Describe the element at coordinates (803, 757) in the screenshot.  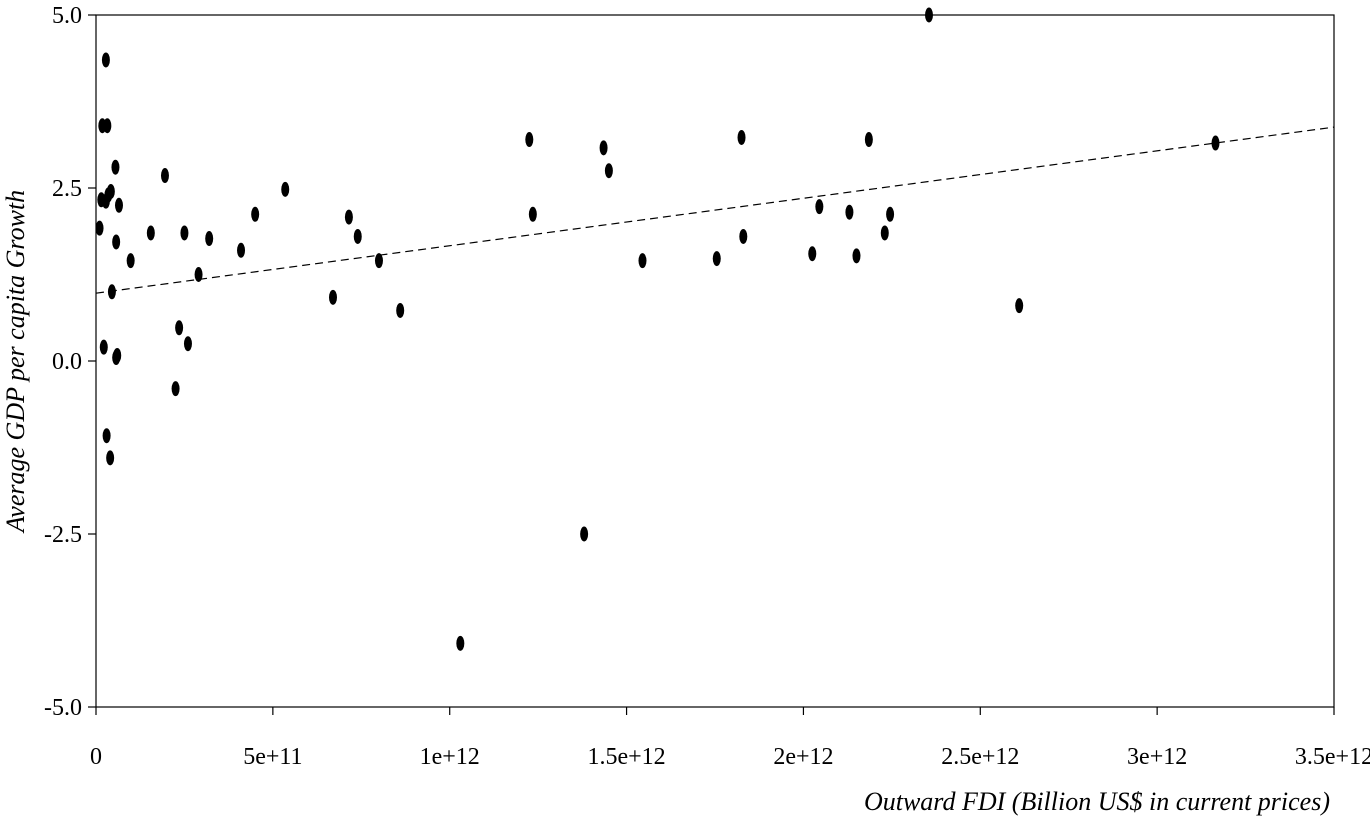
I see `x-tick-label: 2e+12` at that location.